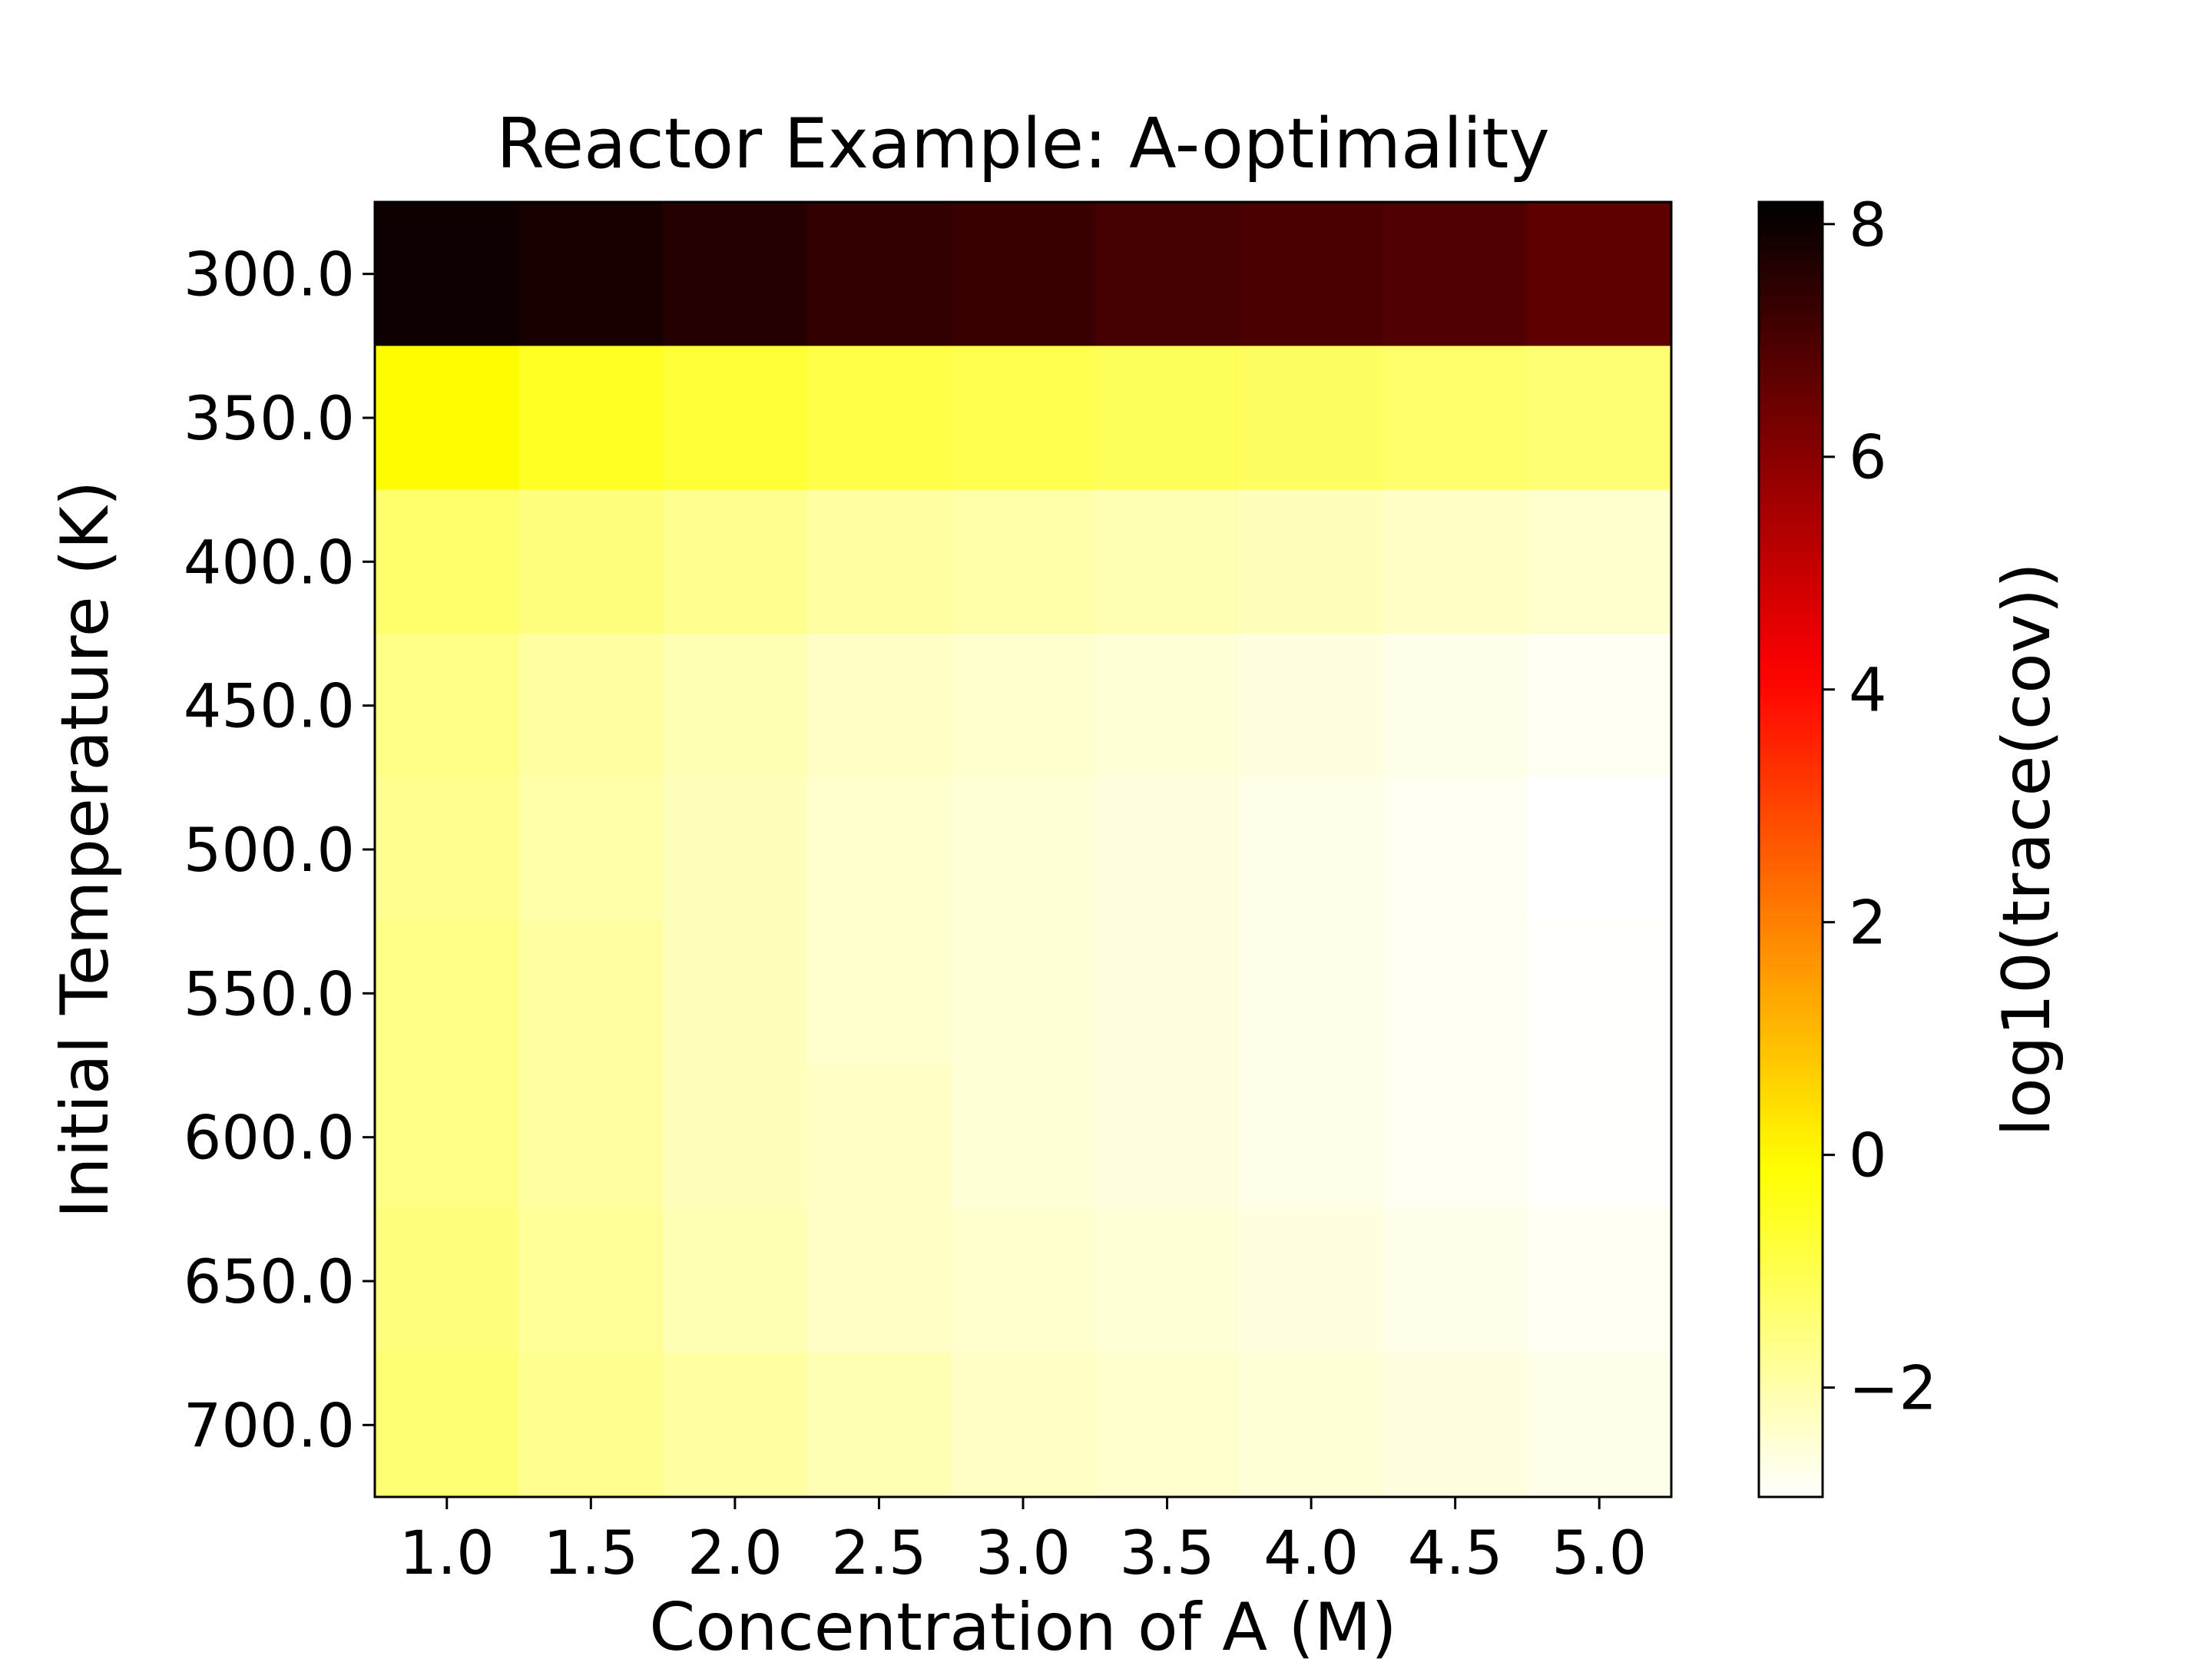 This screenshot has width=2212, height=1659. I want to click on x-tick-label: 4.0, so click(1311, 1553).